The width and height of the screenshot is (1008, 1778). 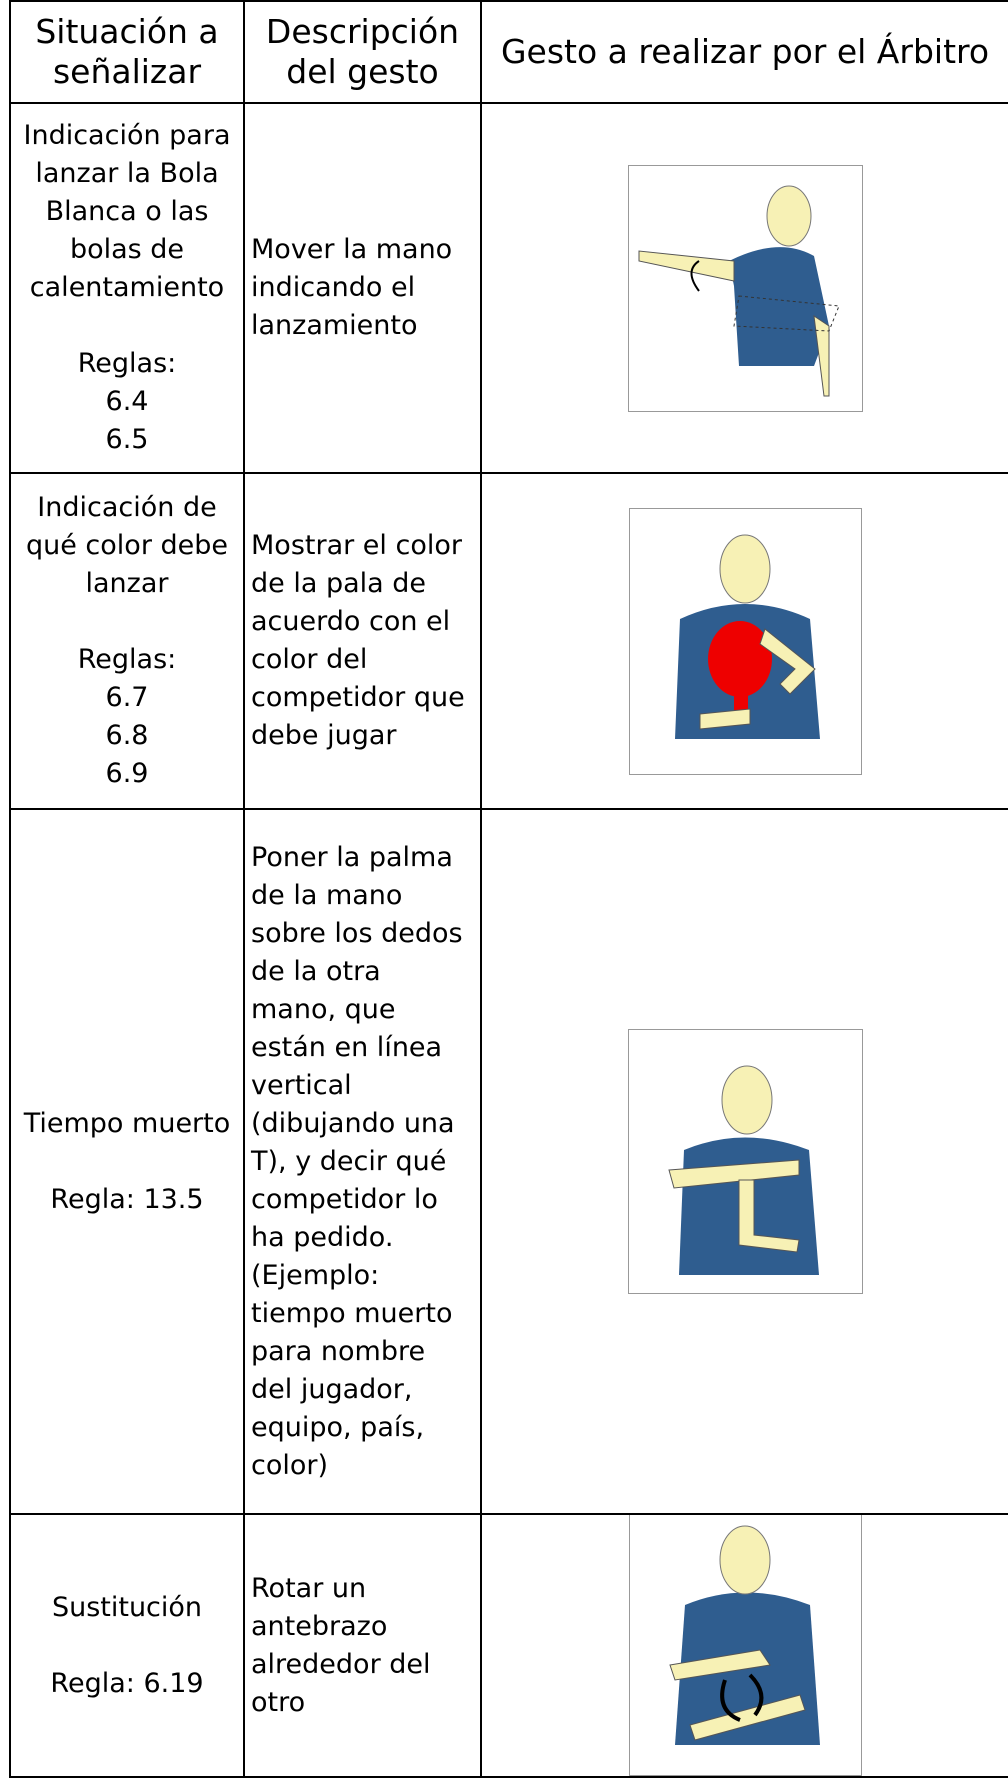 I want to click on rule-line: 6.7, so click(x=127, y=697).